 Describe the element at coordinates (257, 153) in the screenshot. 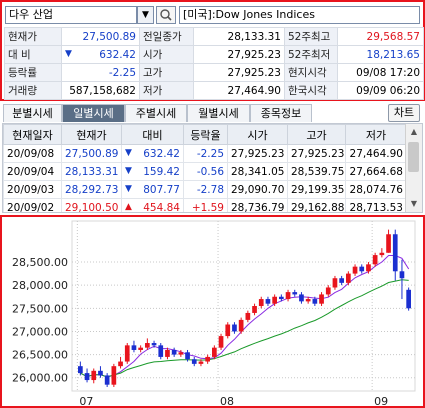

I see `cell-open: 27,925.23` at that location.